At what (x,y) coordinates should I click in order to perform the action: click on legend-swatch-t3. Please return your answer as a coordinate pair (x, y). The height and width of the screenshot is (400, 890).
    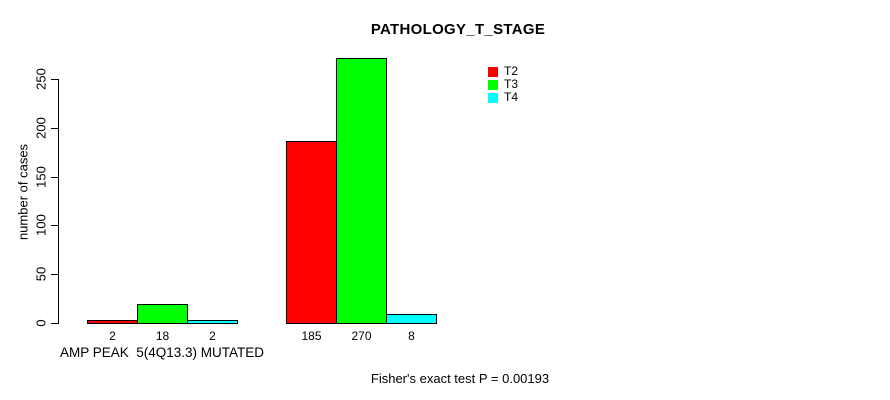
    Looking at the image, I should click on (493, 84).